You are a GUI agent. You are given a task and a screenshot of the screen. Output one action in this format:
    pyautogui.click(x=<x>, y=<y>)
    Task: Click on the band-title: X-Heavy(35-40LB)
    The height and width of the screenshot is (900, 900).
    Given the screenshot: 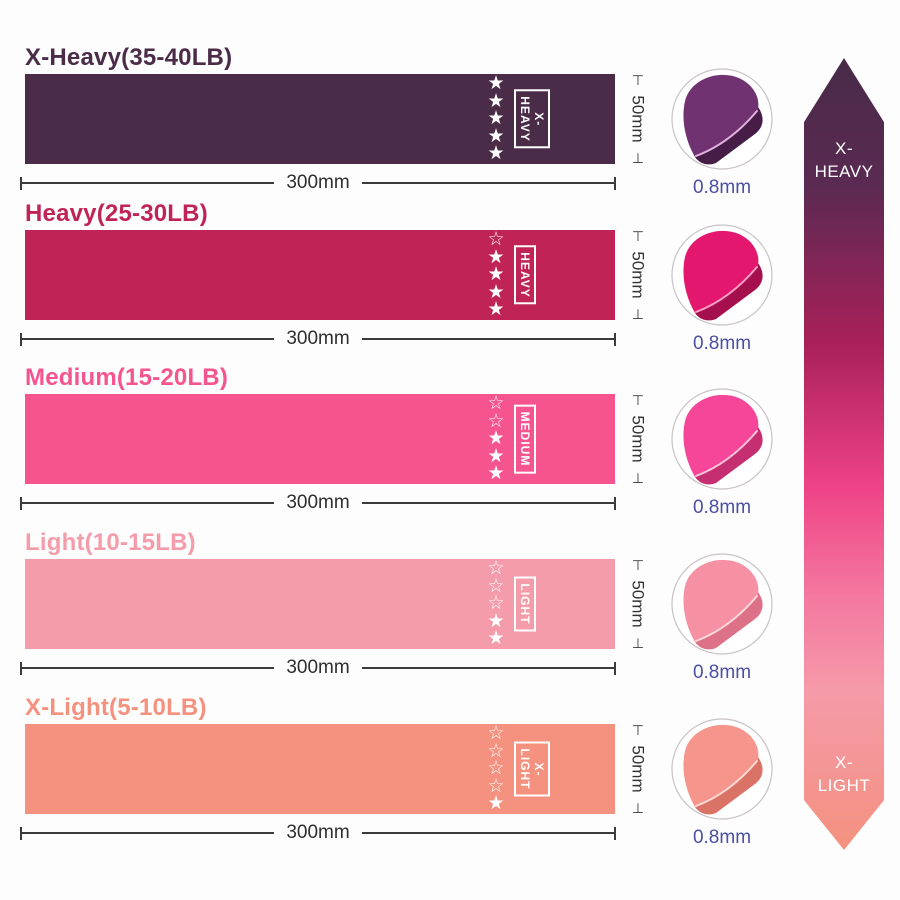 What is the action you would take?
    pyautogui.click(x=129, y=57)
    